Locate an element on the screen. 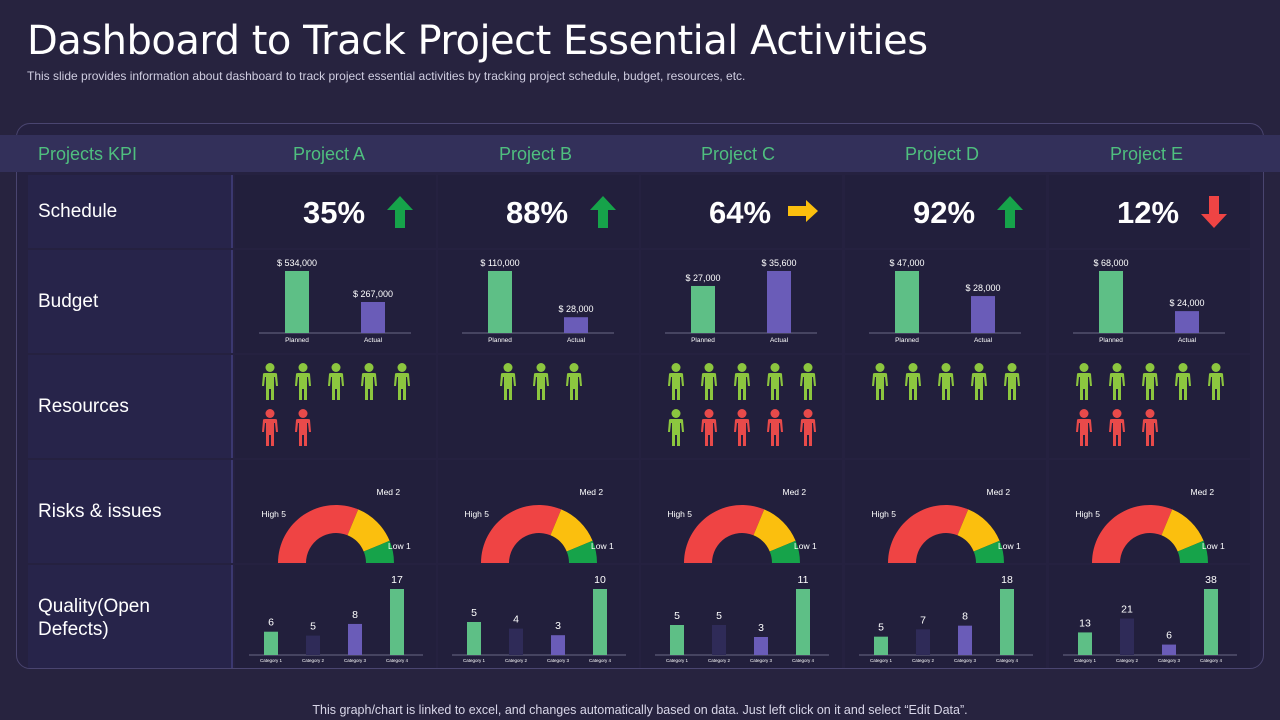  budget-chart: $ 110,000 Planned $ 28,000 Actual is located at coordinates (538, 301).